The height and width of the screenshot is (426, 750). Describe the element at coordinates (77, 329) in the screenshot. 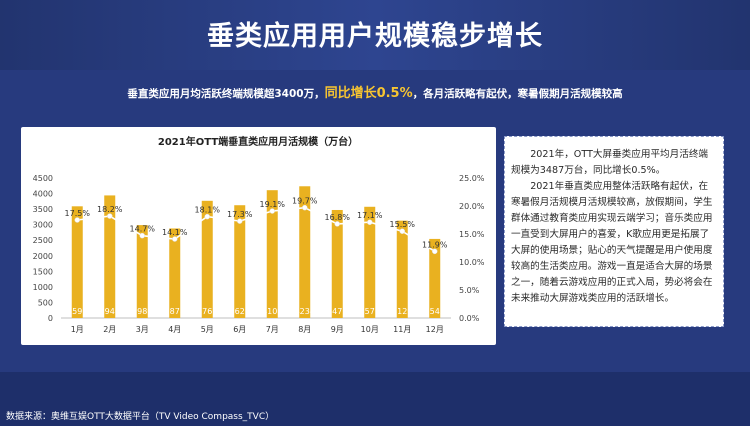

I see `x-tick-label: 1月` at that location.